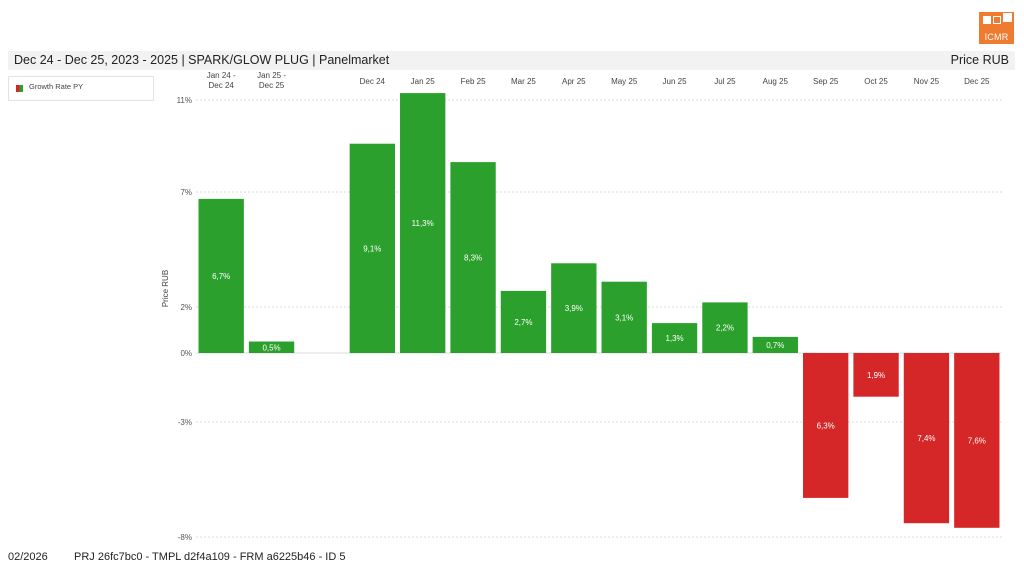 This screenshot has height=574, width=1024. Describe the element at coordinates (574, 81) in the screenshot. I see `x-category-label: Apr 25` at that location.